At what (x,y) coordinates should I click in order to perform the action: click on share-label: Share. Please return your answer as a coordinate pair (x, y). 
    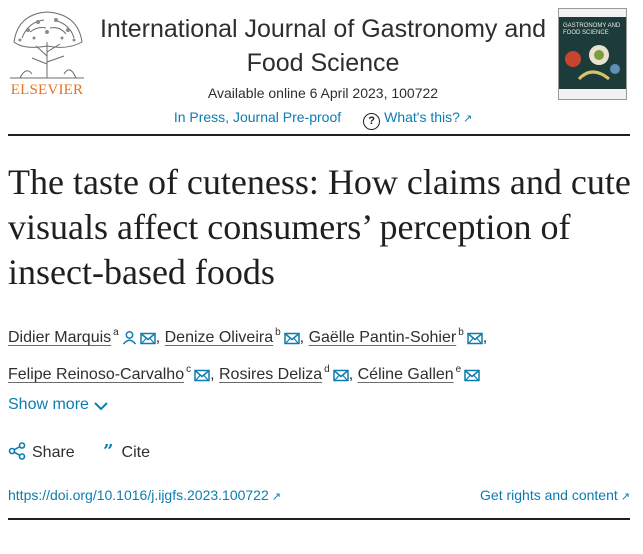
    Looking at the image, I should click on (53, 452).